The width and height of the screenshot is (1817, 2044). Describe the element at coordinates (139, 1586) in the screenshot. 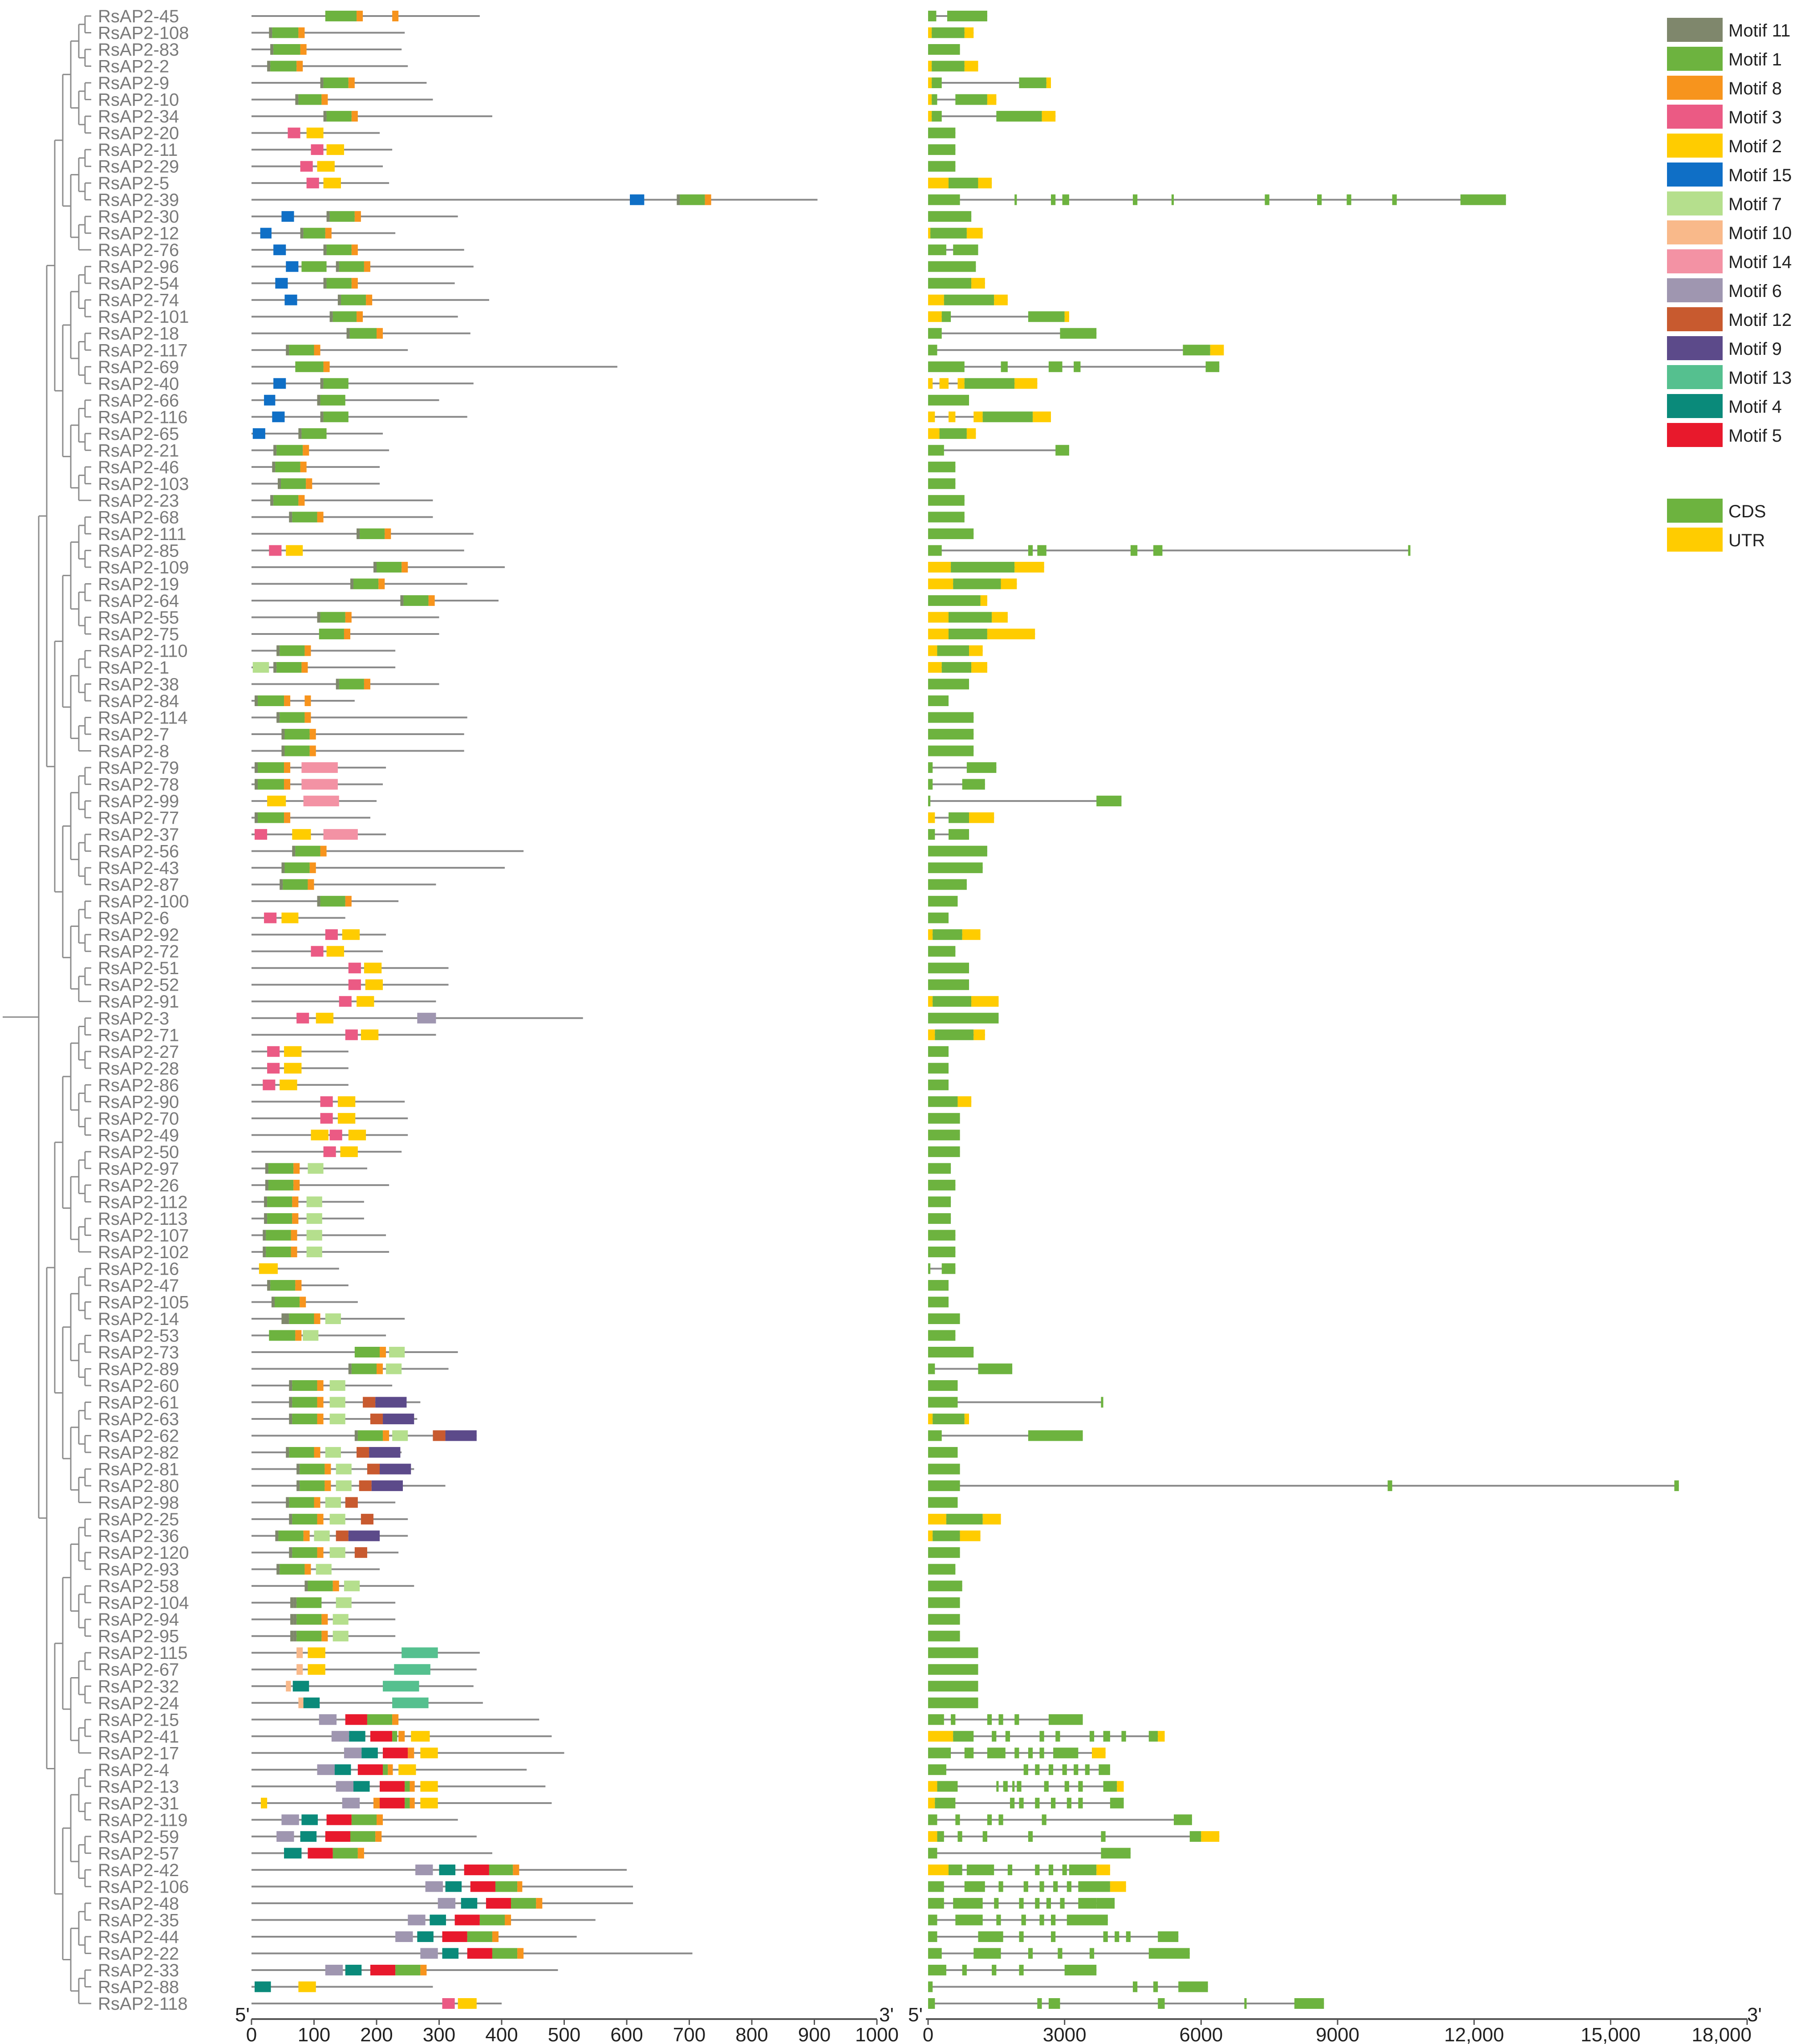

I see `gene-label: RsAP2-58` at that location.